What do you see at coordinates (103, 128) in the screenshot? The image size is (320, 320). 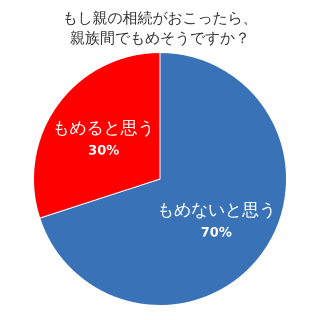 I see `slice-label: もめると思う` at bounding box center [103, 128].